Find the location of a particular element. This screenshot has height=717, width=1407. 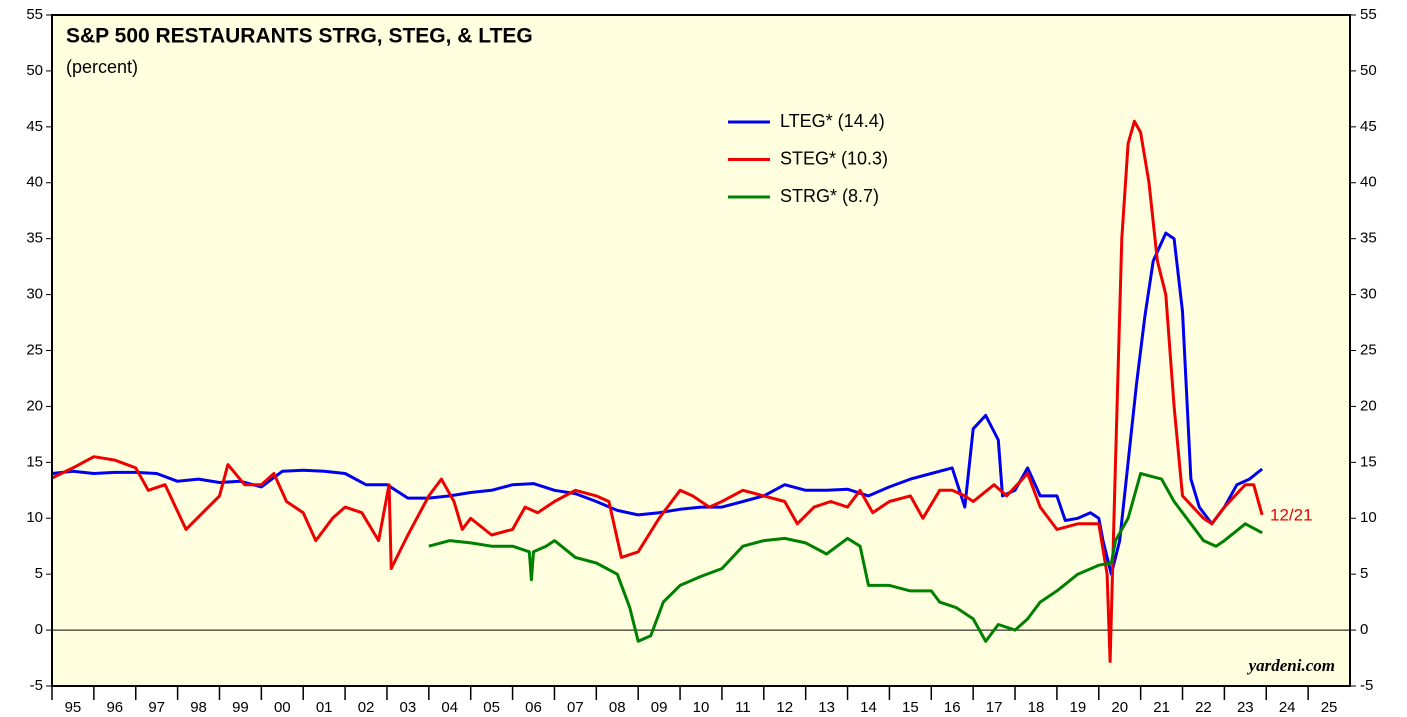

y-tick-label: 0 is located at coordinates (39, 629).